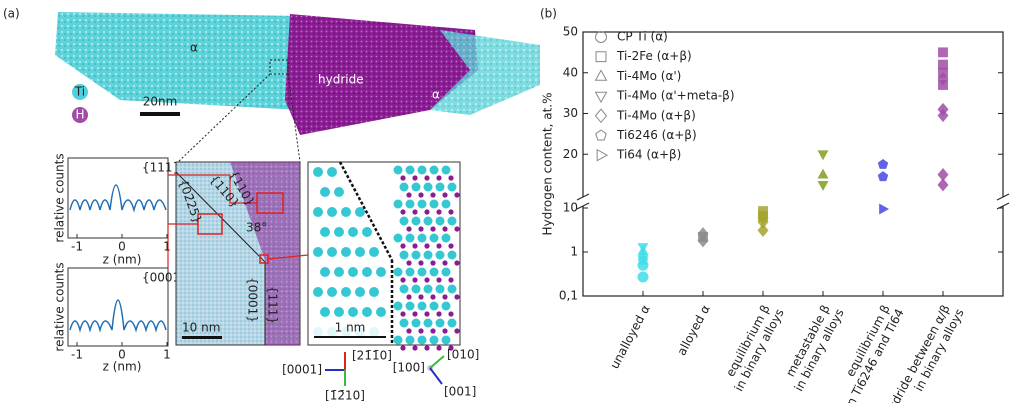 The width and height of the screenshot is (1018, 403). What do you see at coordinates (122, 355) in the screenshot?
I see `x-tick-label: 0` at bounding box center [122, 355].